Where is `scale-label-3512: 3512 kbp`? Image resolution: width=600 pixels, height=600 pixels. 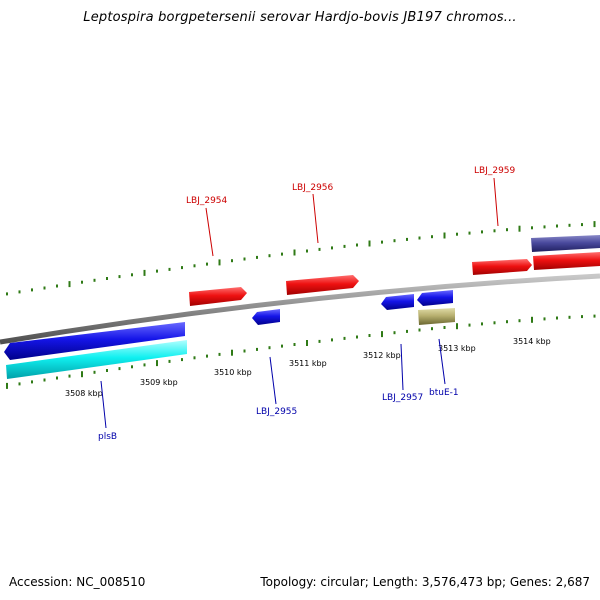
scale-label-3512: 3512 kbp is located at coordinates (382, 355).